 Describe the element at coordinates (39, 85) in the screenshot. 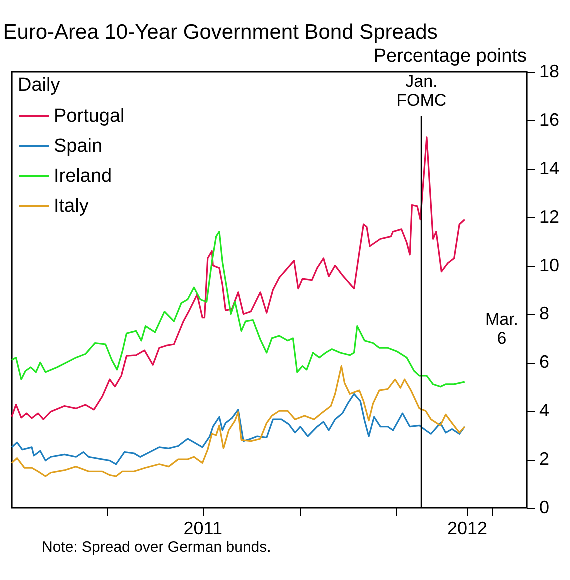

I see `legend-title: Daily` at that location.